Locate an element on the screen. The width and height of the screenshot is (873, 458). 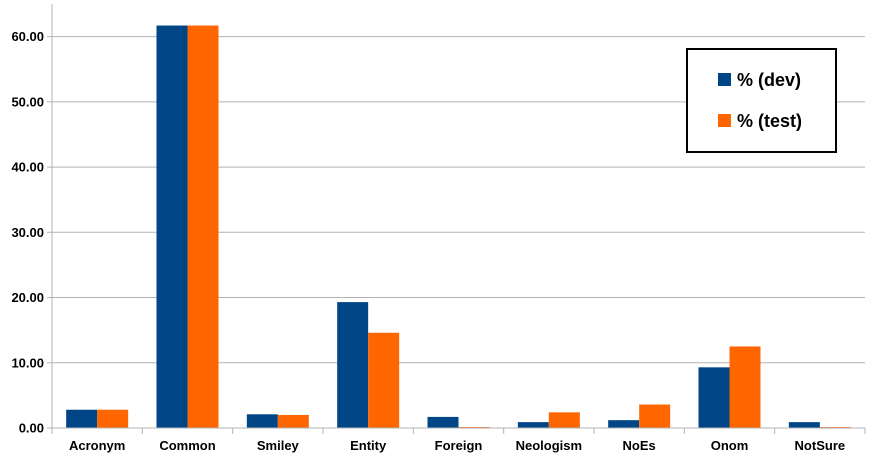
y-tick-label: 30.00 is located at coordinates (27, 232).